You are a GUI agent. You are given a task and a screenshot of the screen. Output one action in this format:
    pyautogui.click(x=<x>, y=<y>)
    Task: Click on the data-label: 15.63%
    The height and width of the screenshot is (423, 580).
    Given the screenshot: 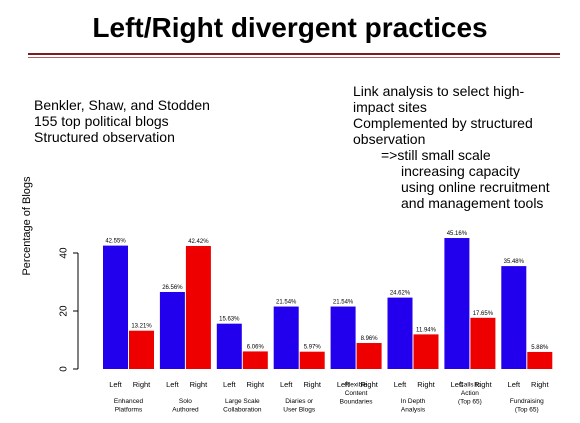 What is the action you would take?
    pyautogui.click(x=229, y=320)
    